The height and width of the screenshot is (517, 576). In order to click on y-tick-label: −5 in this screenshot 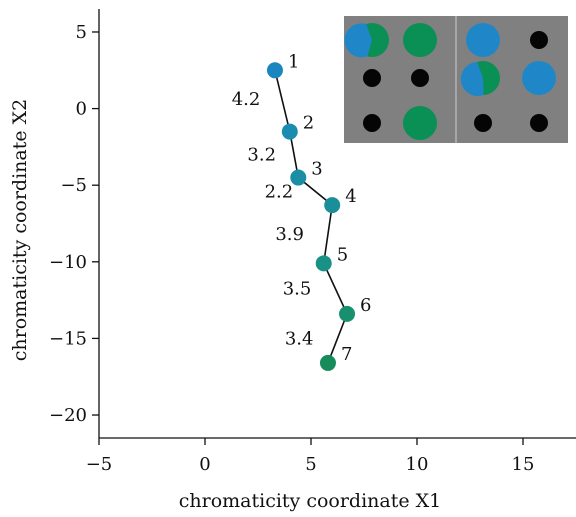, I will do `click(73, 185)`.